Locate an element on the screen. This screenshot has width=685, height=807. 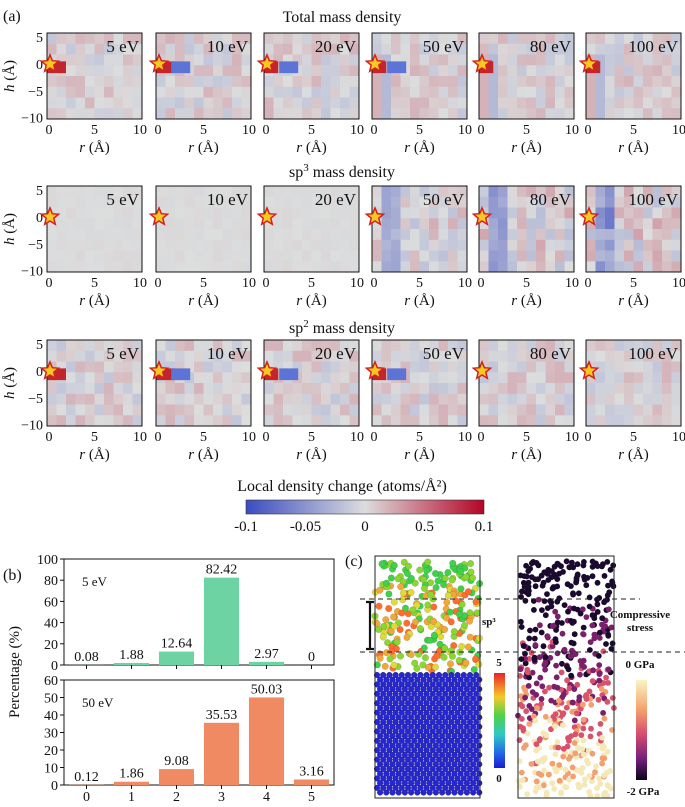
y-tick-label: 0 is located at coordinates (39, 372).